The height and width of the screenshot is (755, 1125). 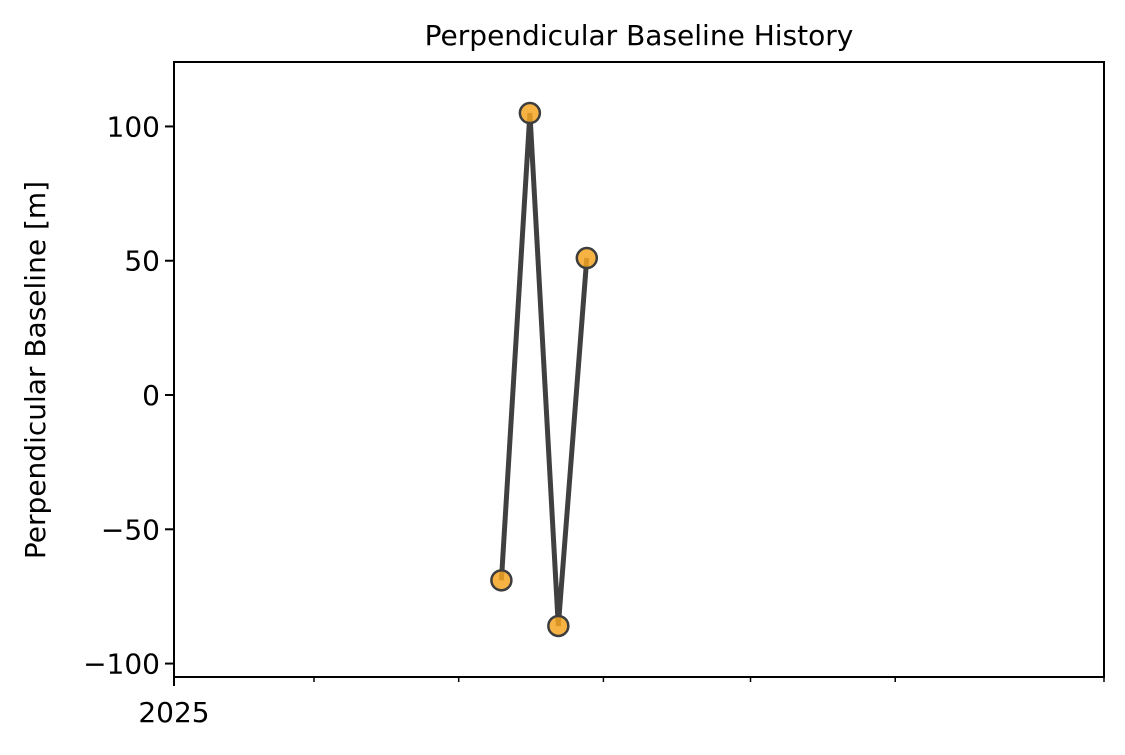 What do you see at coordinates (151, 395) in the screenshot?
I see `y-tick-label: 0` at bounding box center [151, 395].